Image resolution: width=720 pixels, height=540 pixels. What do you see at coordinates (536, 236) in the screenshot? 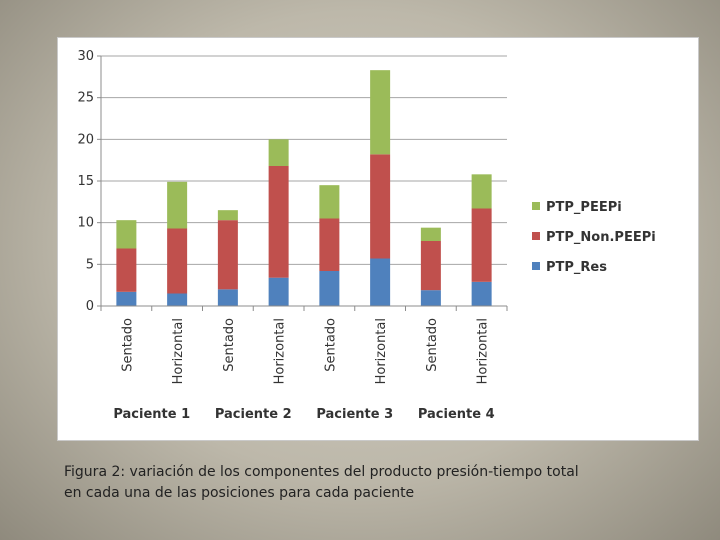
I see `legend-swatch-PTP_Non.PEEPi` at bounding box center [536, 236].